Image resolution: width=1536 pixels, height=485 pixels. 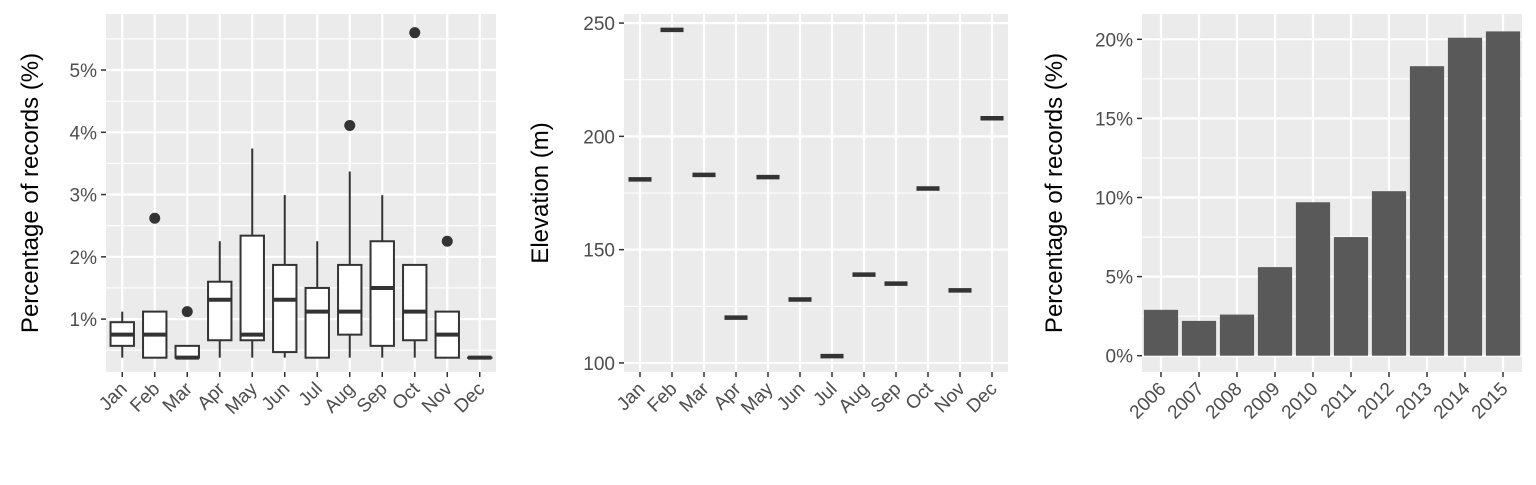 I want to click on y-tick-label: 0%, so click(x=1120, y=357).